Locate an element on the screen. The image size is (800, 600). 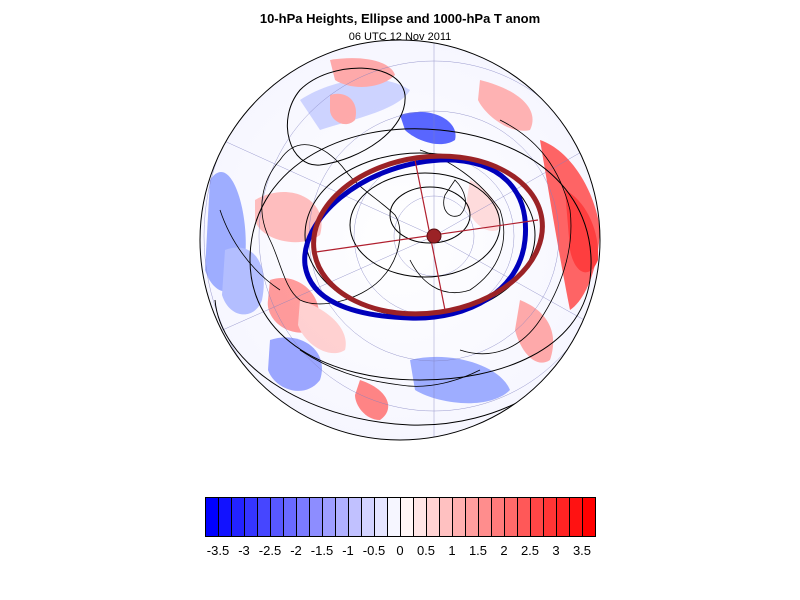
chart-subtitle: 06 UTC 12 Nov 2011 is located at coordinates (400, 37).